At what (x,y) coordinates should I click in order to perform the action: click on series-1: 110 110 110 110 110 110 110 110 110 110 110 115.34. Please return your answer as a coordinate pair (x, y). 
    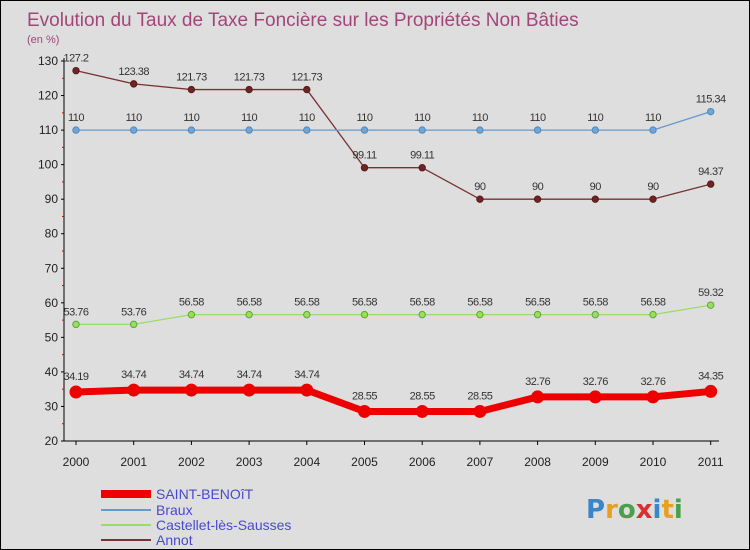
    Looking at the image, I should click on (397, 114).